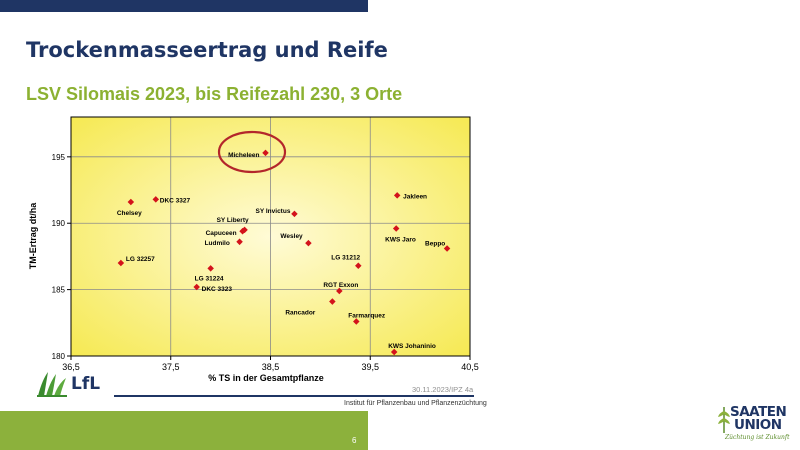 The width and height of the screenshot is (800, 450). I want to click on y-tick-label: 180, so click(59, 356).